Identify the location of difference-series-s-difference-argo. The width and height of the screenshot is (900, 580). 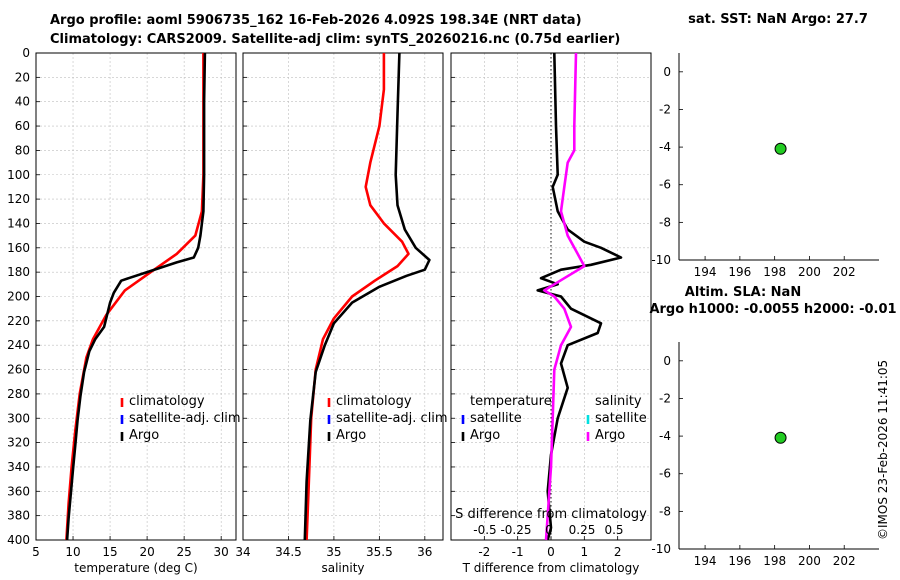
(564, 296).